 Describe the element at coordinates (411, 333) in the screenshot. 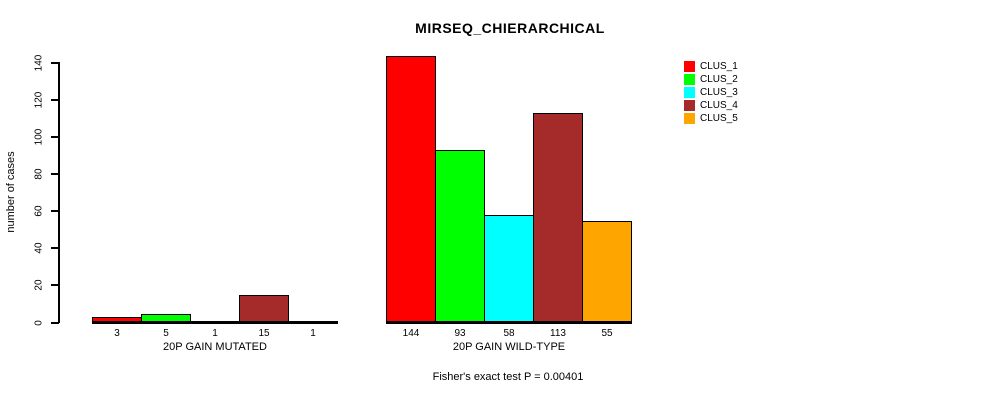

I see `bar-value-label: 144` at that location.